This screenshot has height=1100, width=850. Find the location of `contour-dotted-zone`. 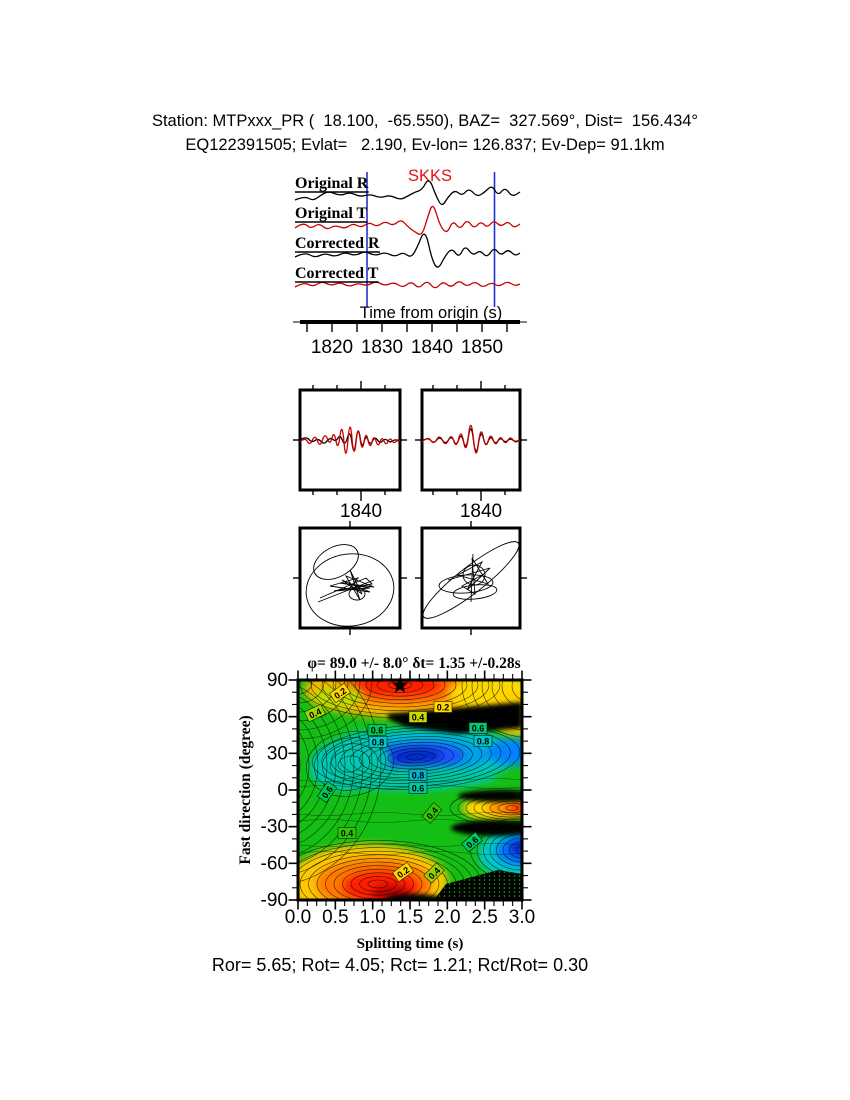

contour-dotted-zone is located at coordinates (478, 885).